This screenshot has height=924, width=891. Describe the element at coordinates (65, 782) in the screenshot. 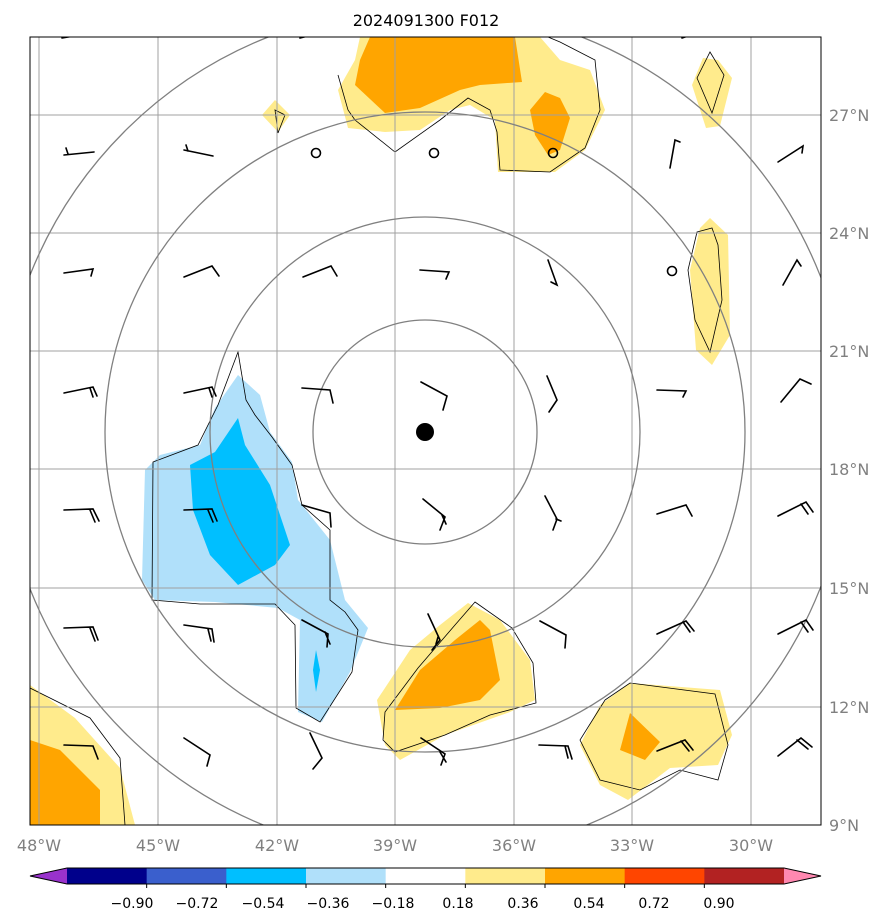

I see `positive-anomaly-sw-core` at that location.